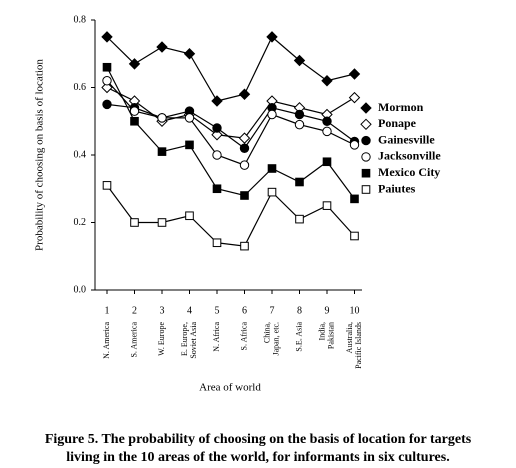 This screenshot has width=516, height=468. Describe the element at coordinates (298, 337) in the screenshot. I see `category-label: S.E. Asia` at that location.